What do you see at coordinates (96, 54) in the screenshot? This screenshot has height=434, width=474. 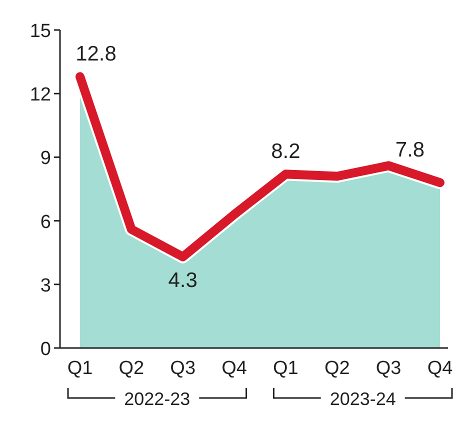 I see `data-label: 12.8` at bounding box center [96, 54].